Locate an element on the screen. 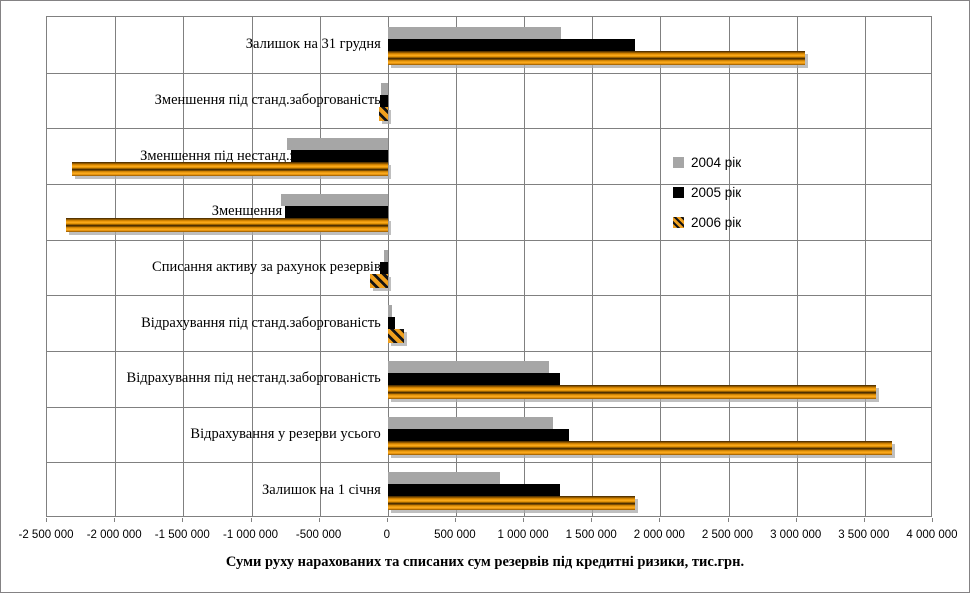 The width and height of the screenshot is (970, 593). legend-item-2006: 2006 рік is located at coordinates (707, 222).